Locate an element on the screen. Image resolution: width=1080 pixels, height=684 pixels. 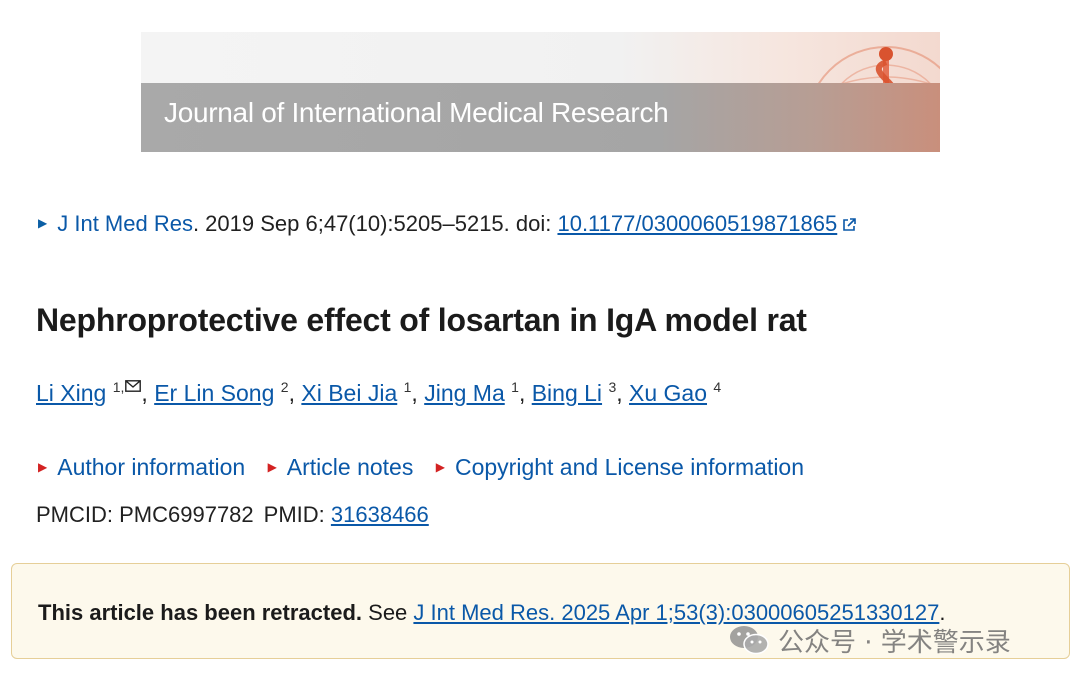
author-link: Er Lin Song is located at coordinates (214, 393).